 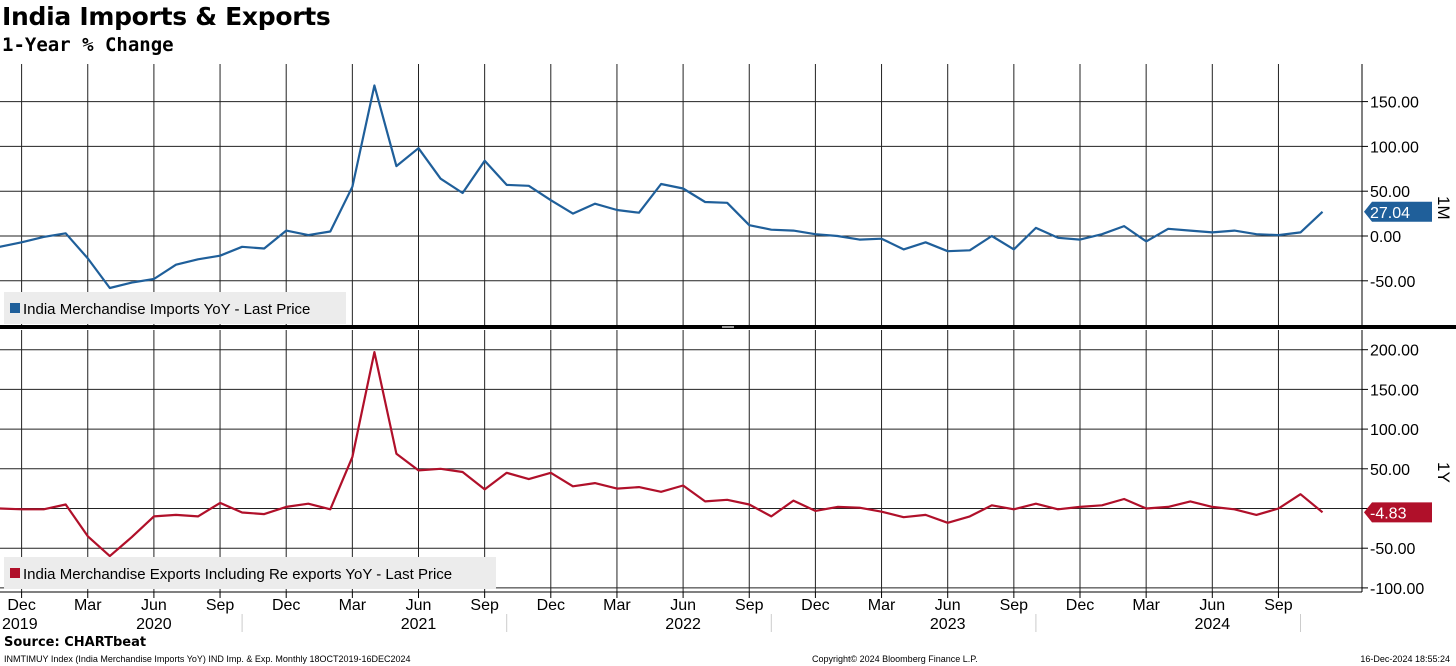 I want to click on footer-timestamp: 16-Dec-2024 18:55:24, so click(x=1405, y=659).